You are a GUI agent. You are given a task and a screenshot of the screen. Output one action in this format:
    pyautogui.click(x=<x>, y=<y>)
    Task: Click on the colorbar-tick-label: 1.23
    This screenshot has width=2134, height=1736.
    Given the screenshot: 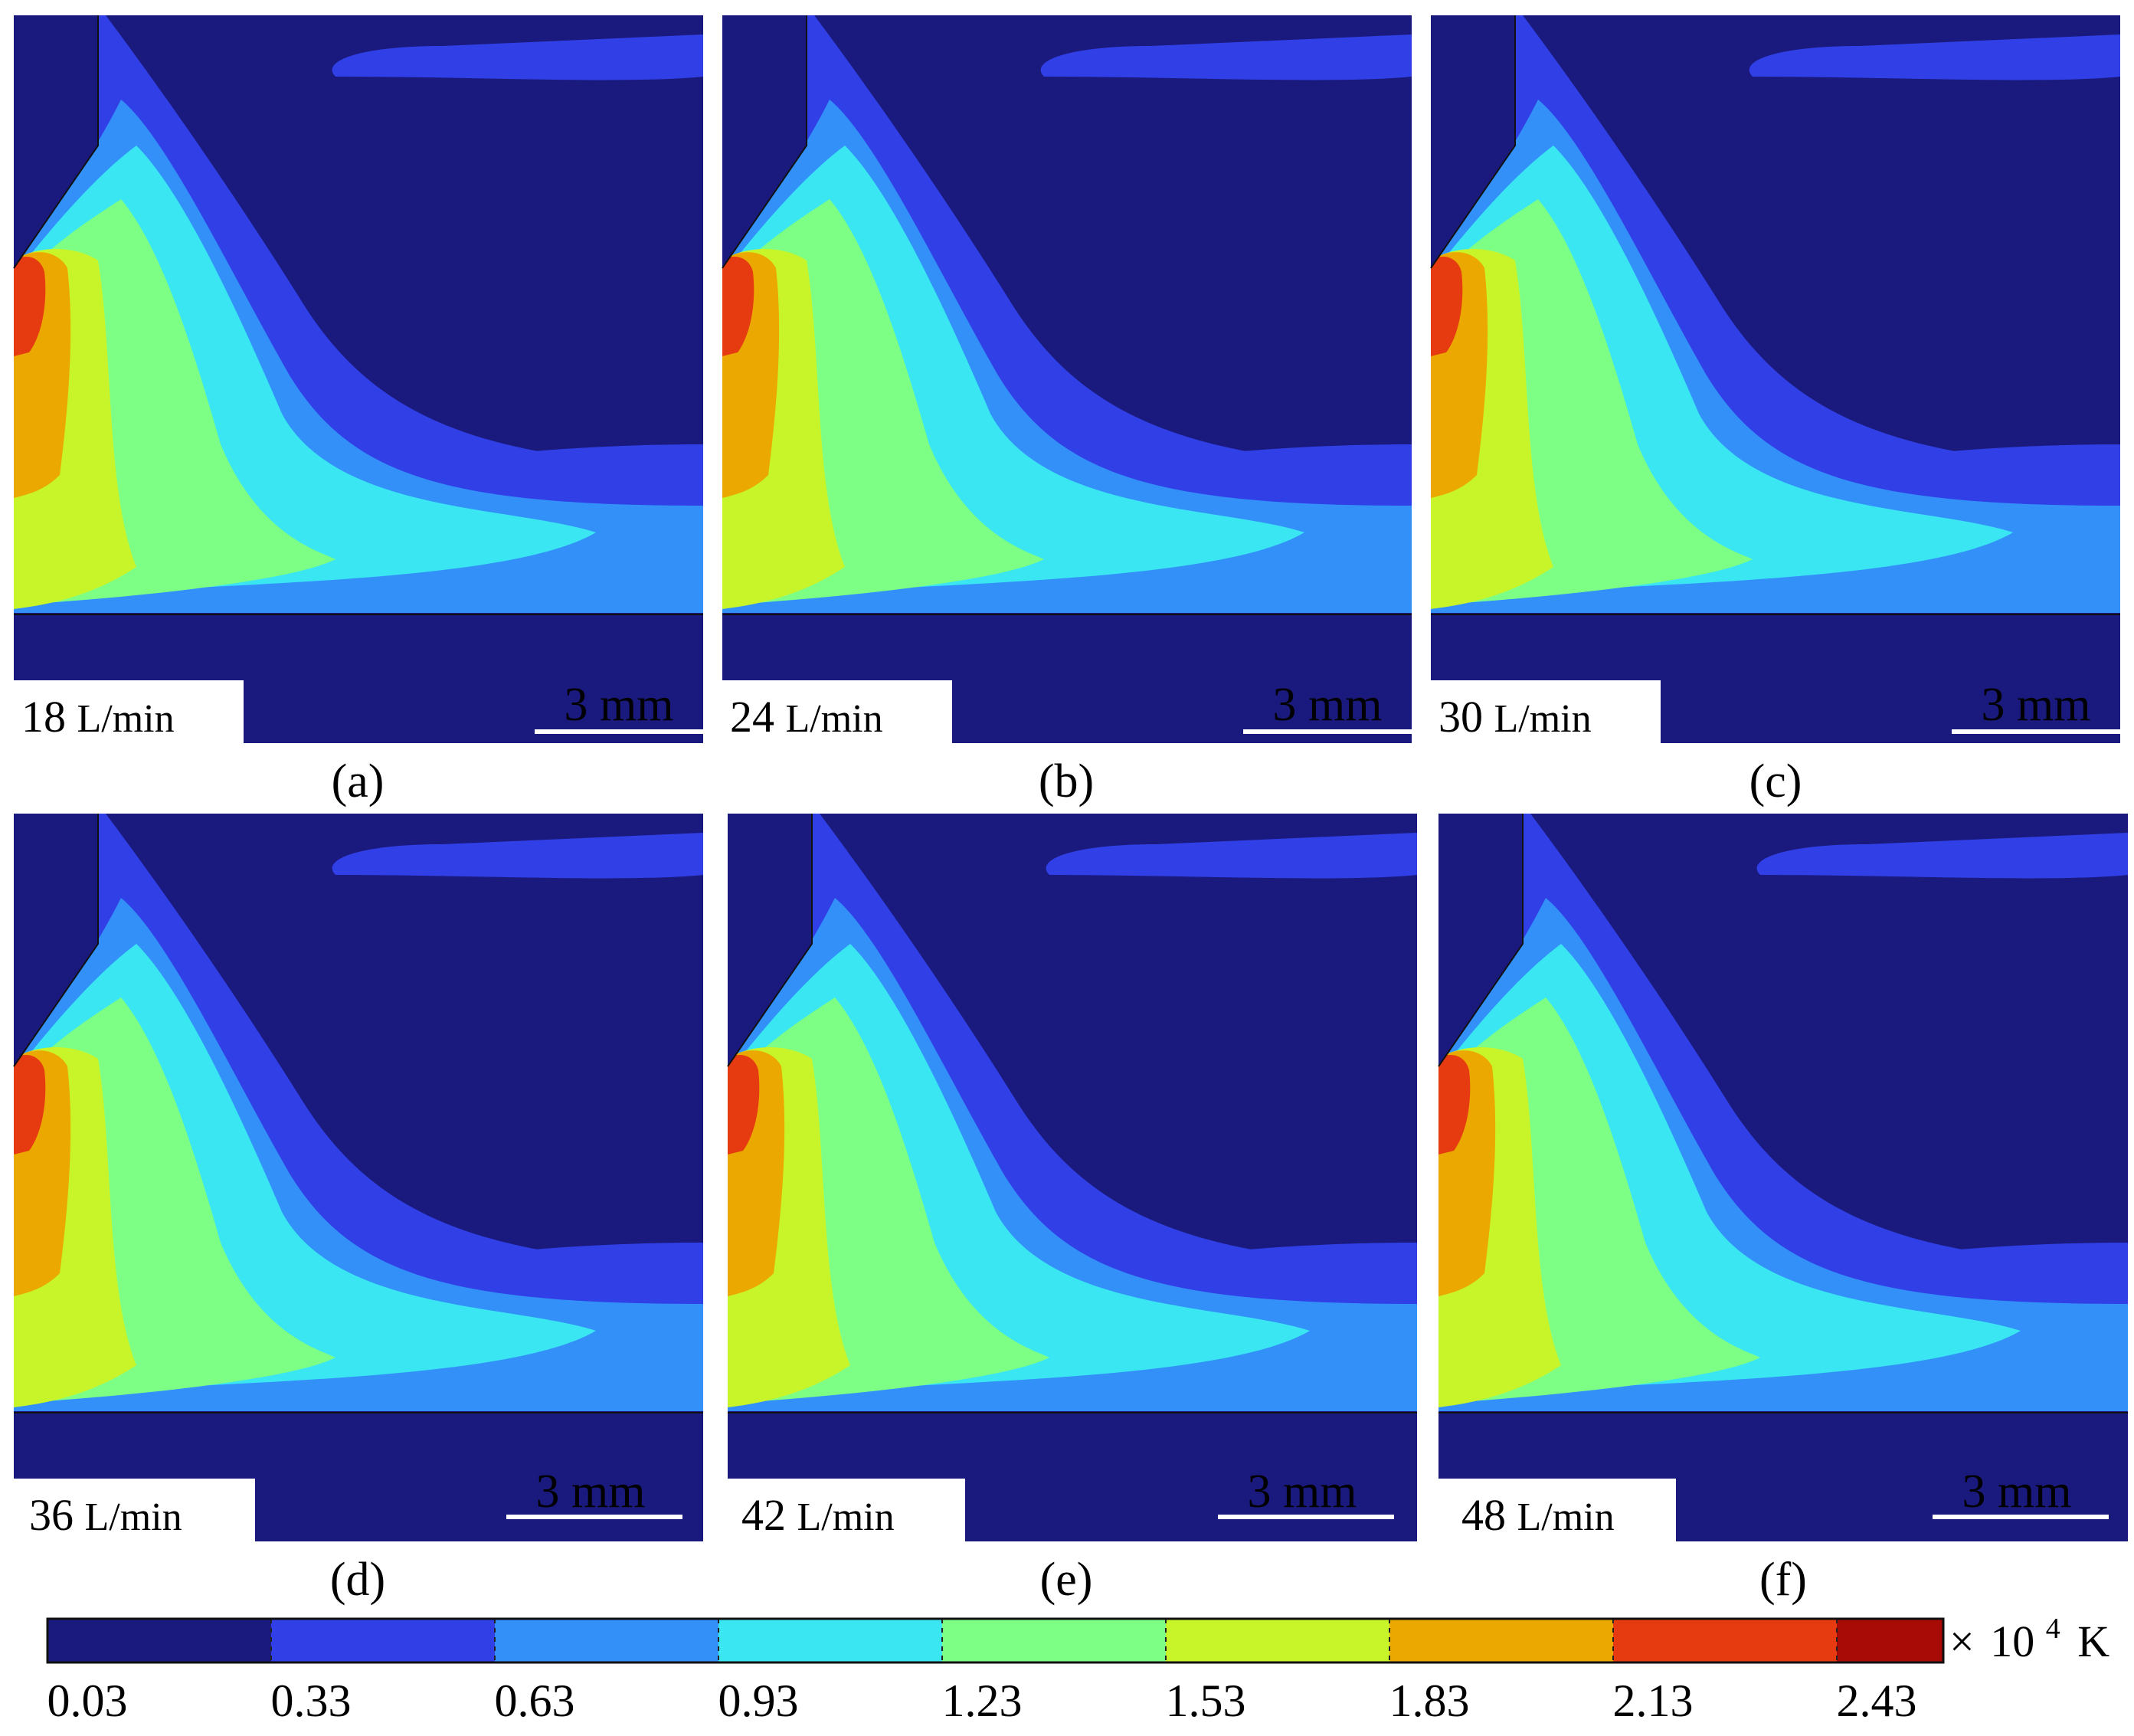 What is the action you would take?
    pyautogui.click(x=983, y=1700)
    